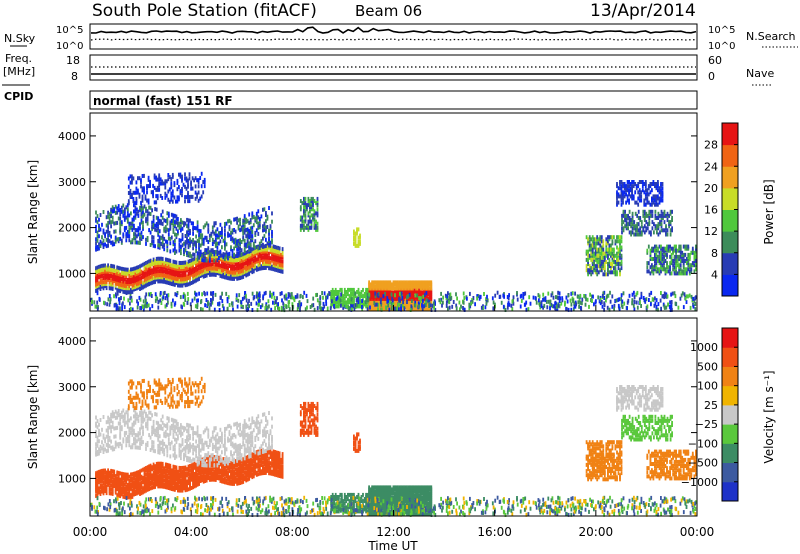 Image resolution: width=800 pixels, height=554 pixels. What do you see at coordinates (711, 76) in the screenshot?
I see `nave-tick-bottom: 0` at bounding box center [711, 76].